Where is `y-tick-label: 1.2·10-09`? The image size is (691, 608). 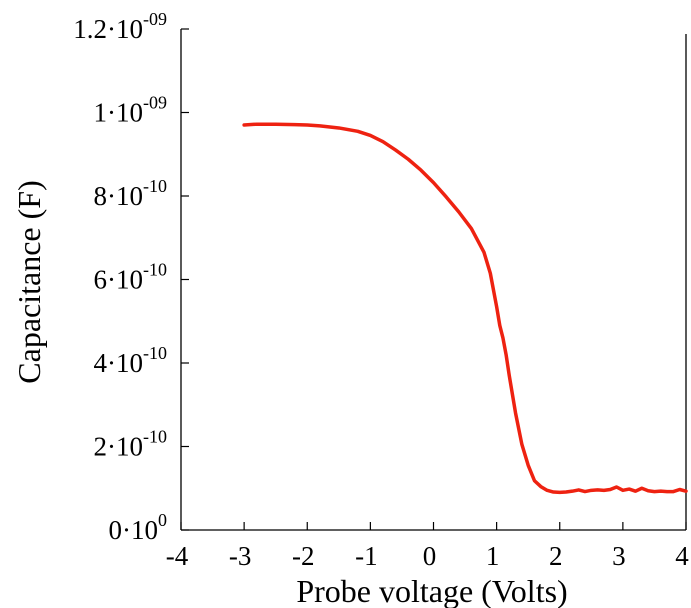
y-tick-label: 1.2·10-09 is located at coordinates (120, 26).